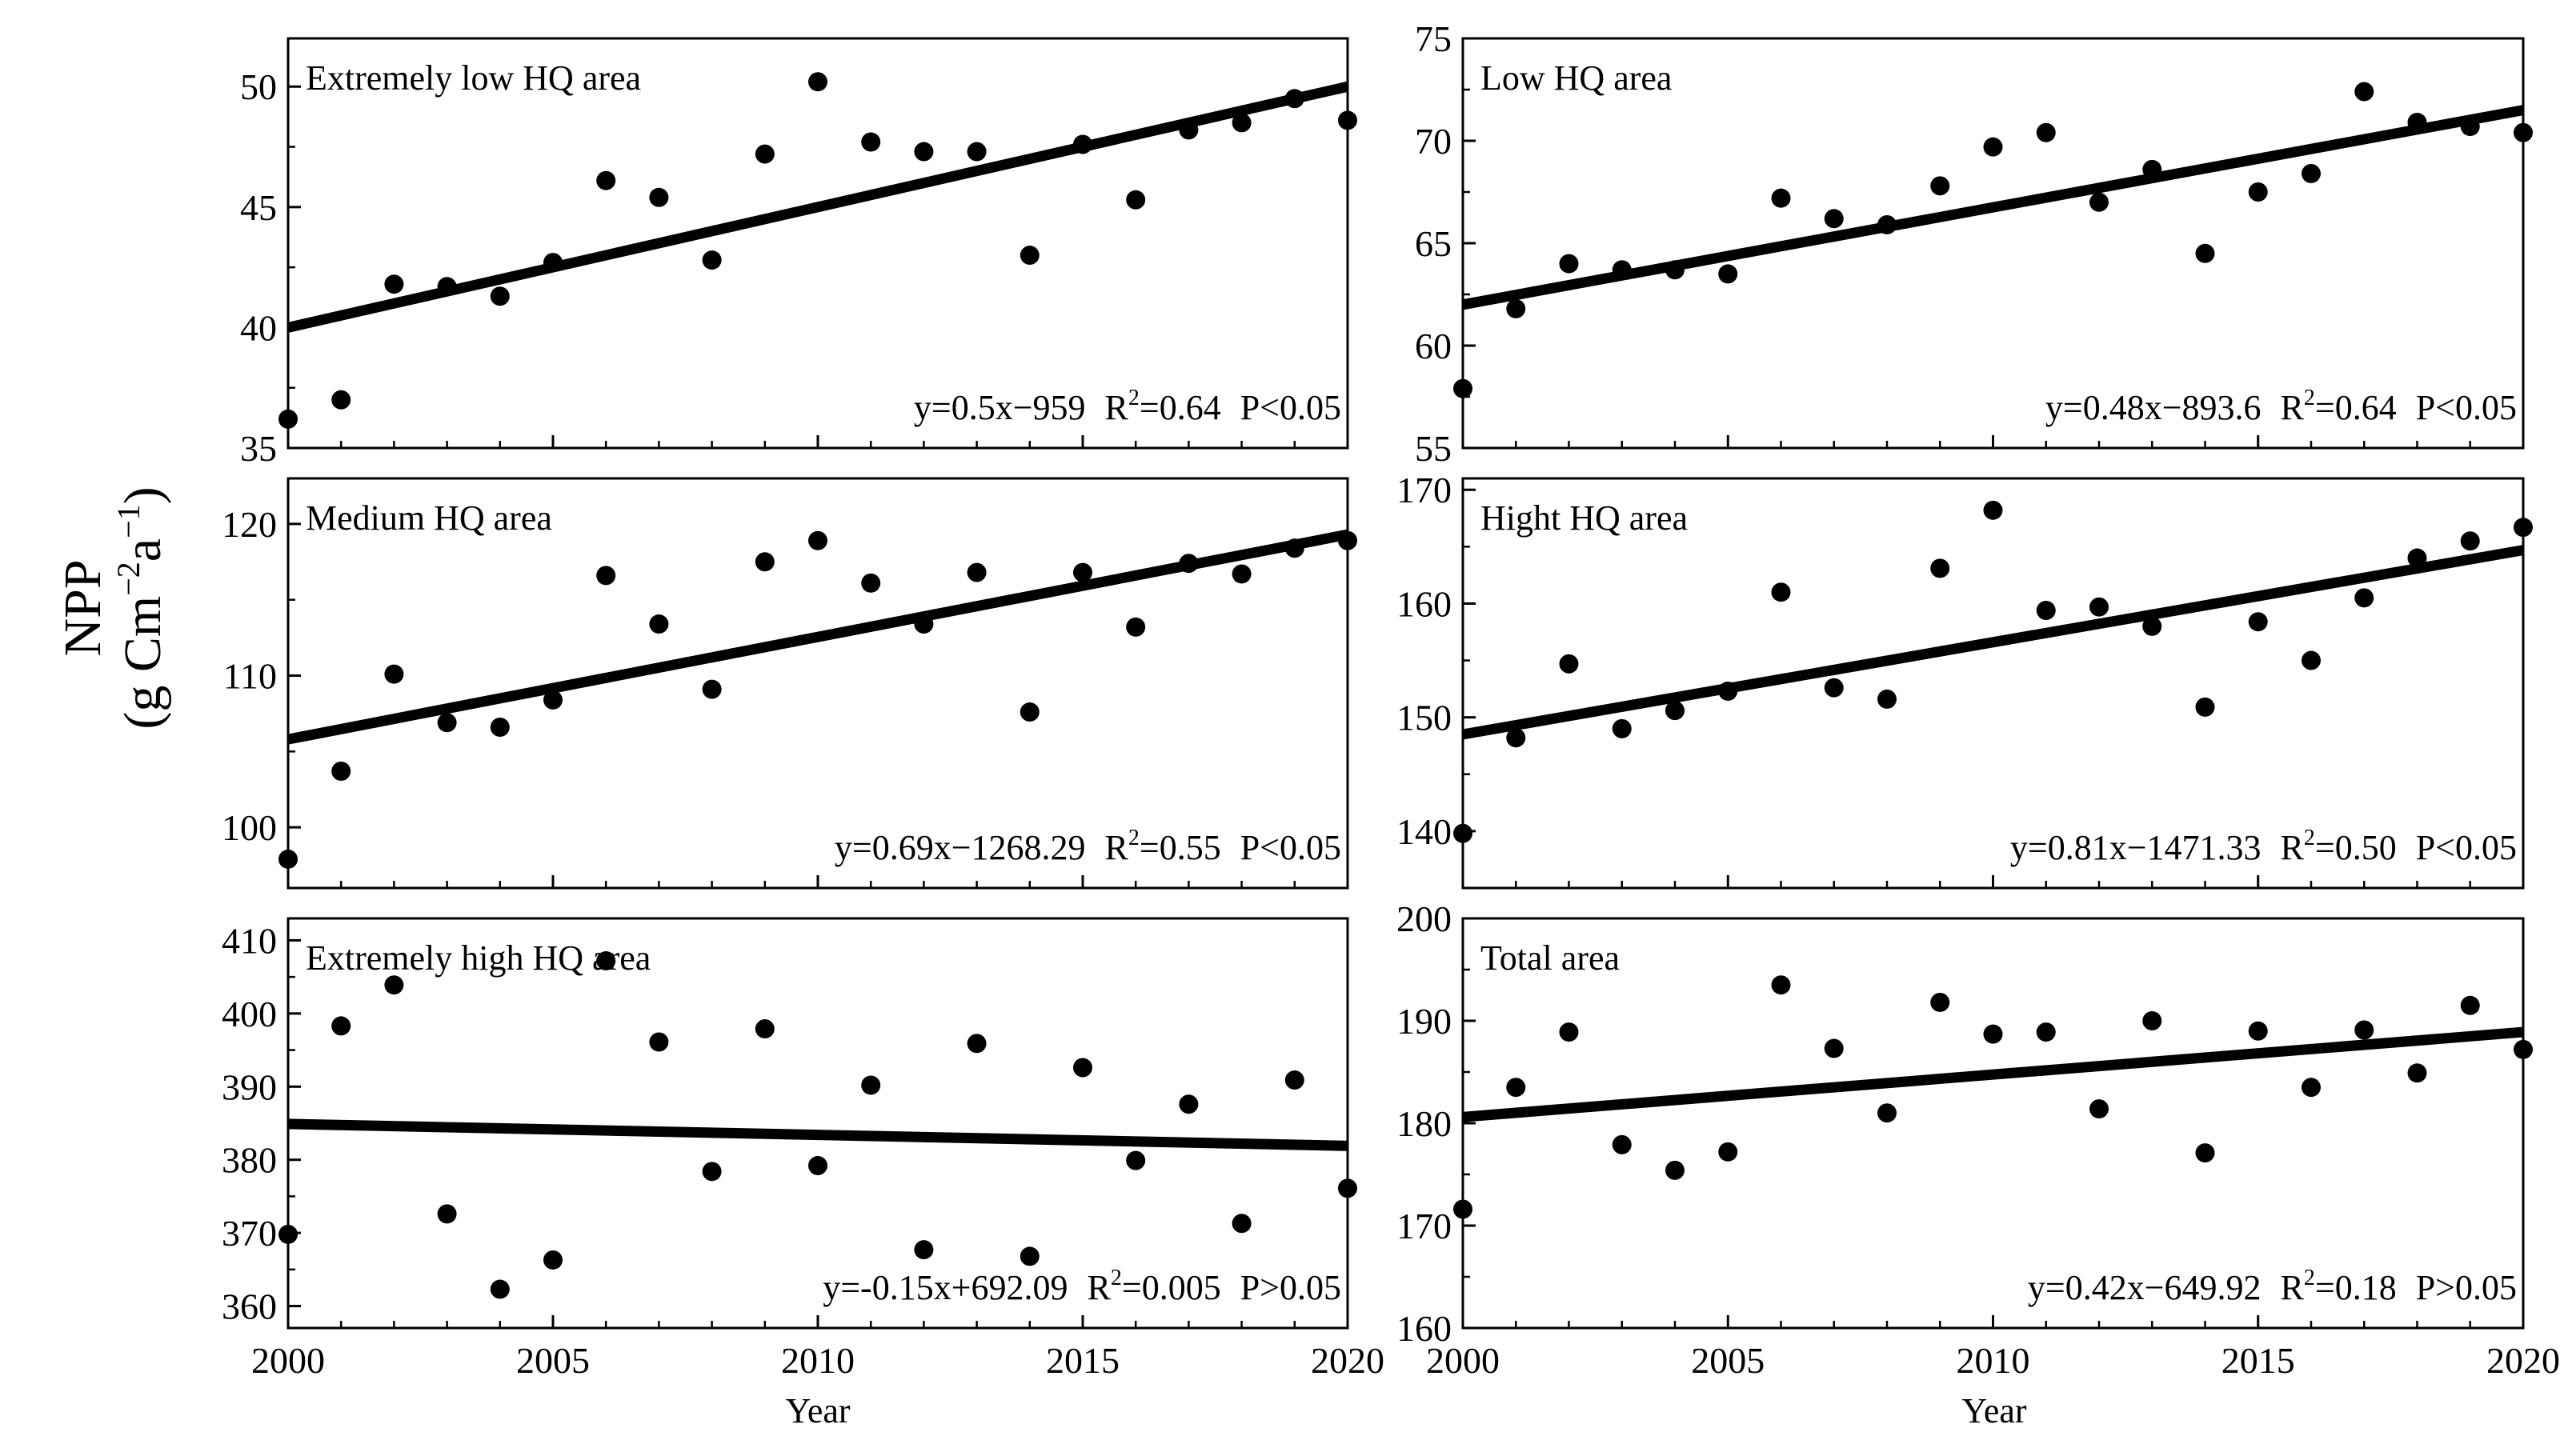  I want to click on x-tick-label: 2020, so click(2523, 1360).